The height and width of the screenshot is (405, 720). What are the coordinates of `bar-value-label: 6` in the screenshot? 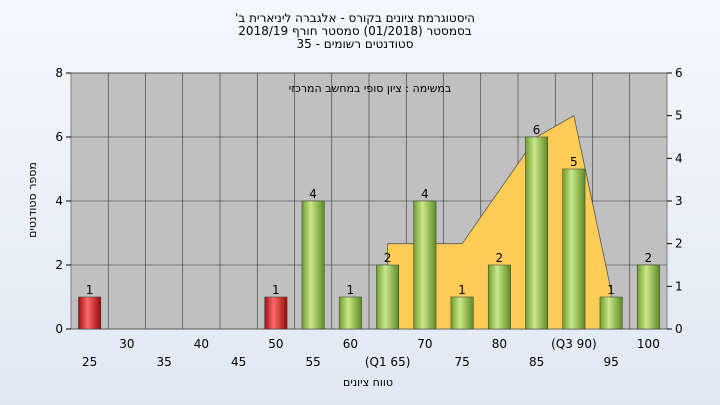 It's located at (537, 130).